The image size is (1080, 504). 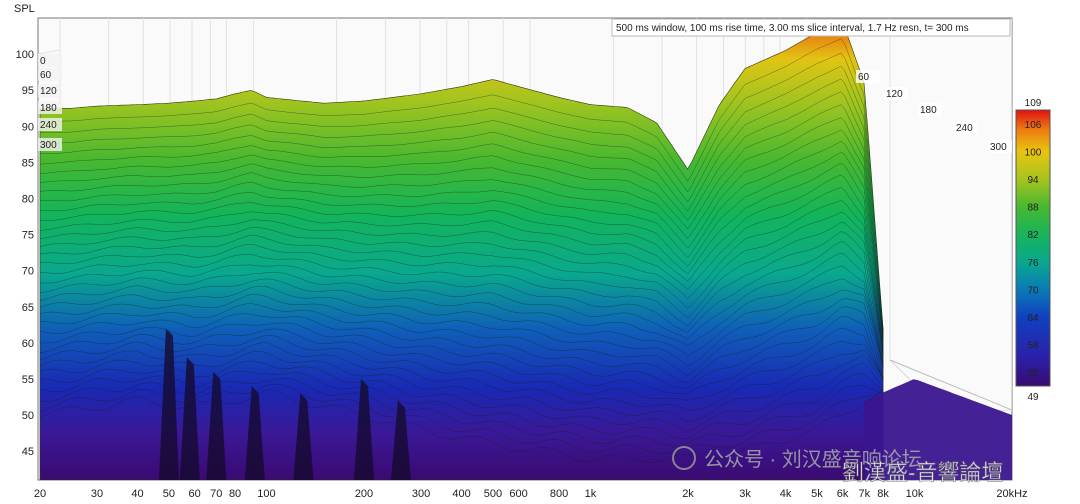 What do you see at coordinates (1033, 152) in the screenshot?
I see `colorbar-tick: 100` at bounding box center [1033, 152].